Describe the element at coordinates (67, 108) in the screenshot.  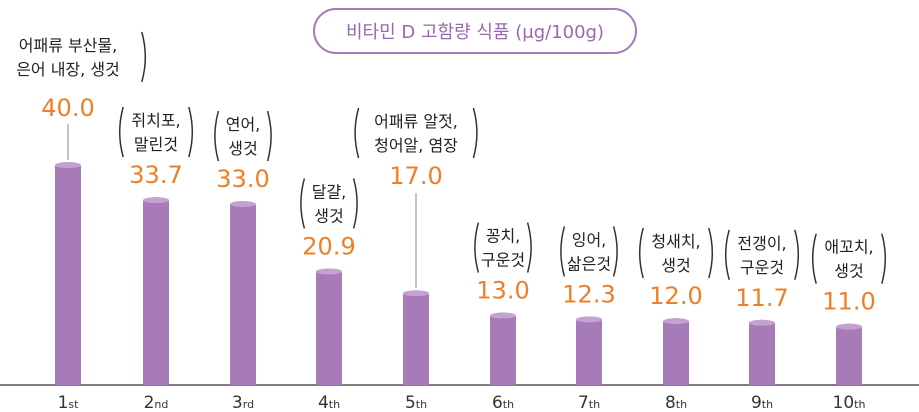
I see `value-label: 40.0` at that location.